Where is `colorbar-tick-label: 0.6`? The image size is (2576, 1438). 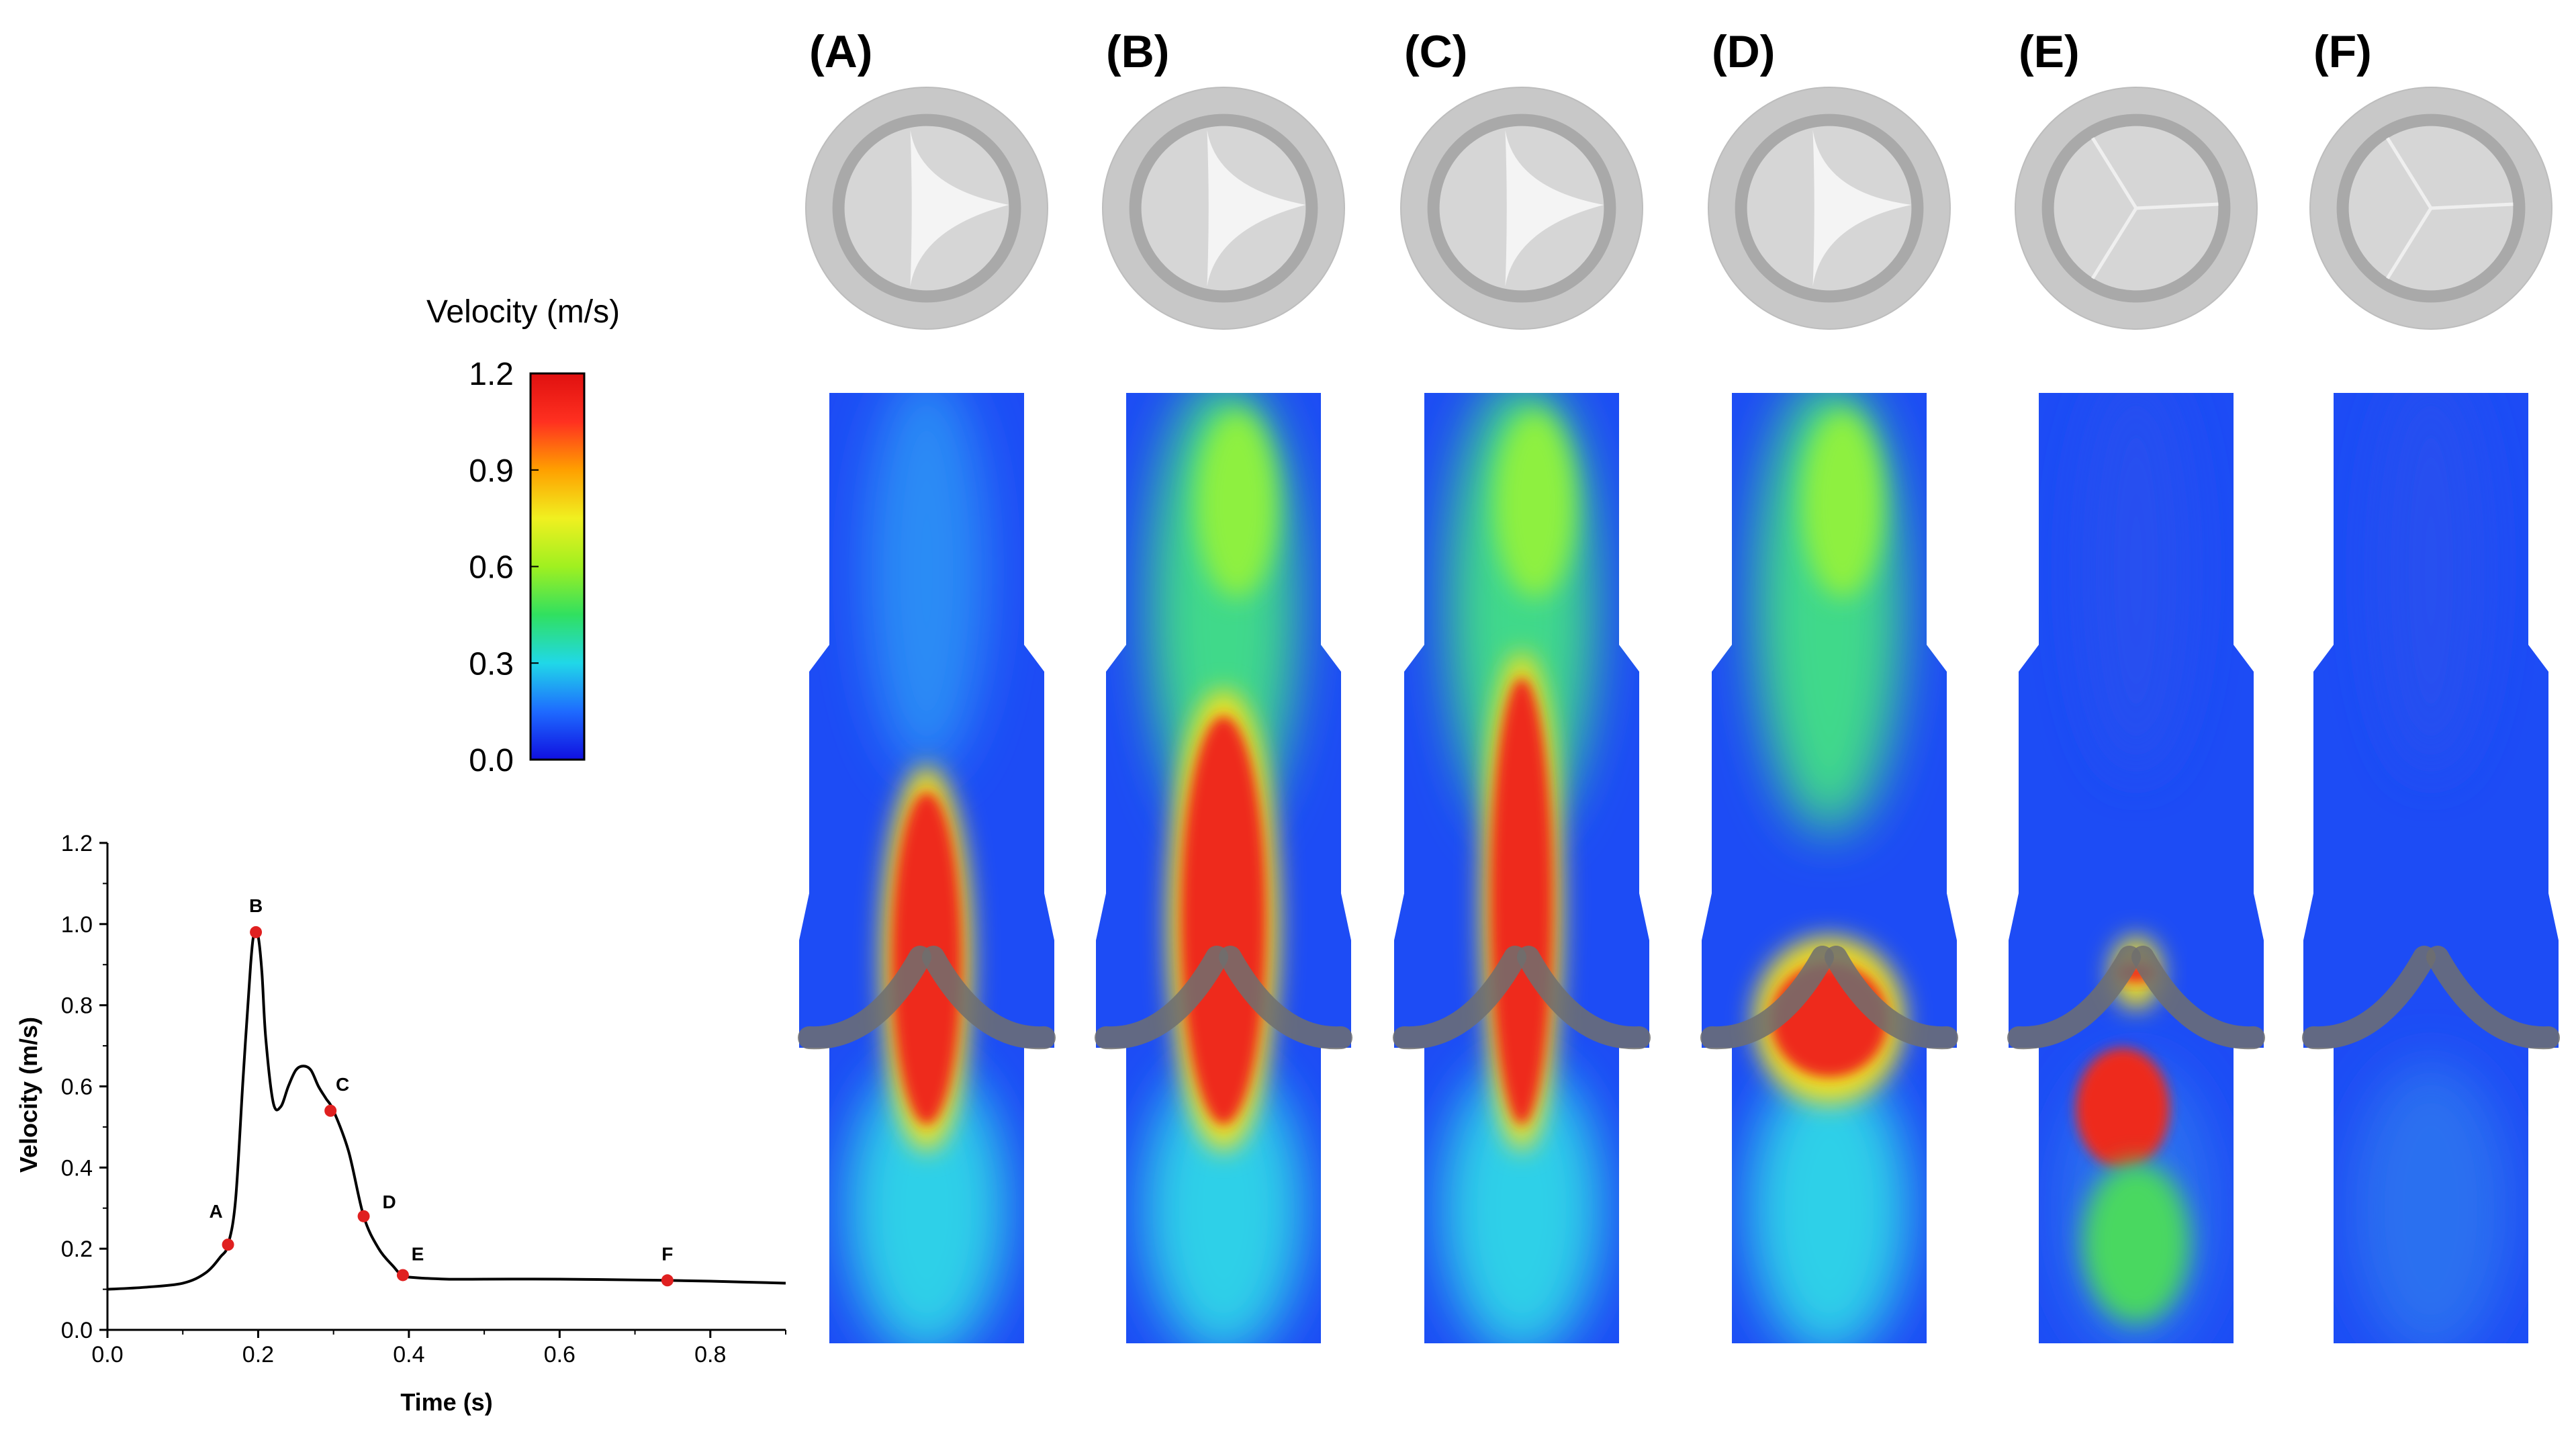
colorbar-tick-label: 0.6 is located at coordinates (491, 568).